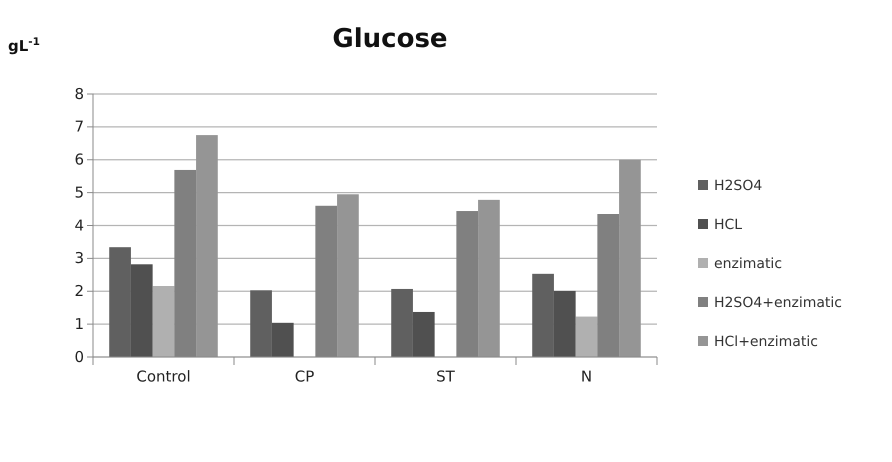 The image size is (892, 462). I want to click on x-tick-label: Control, so click(163, 377).